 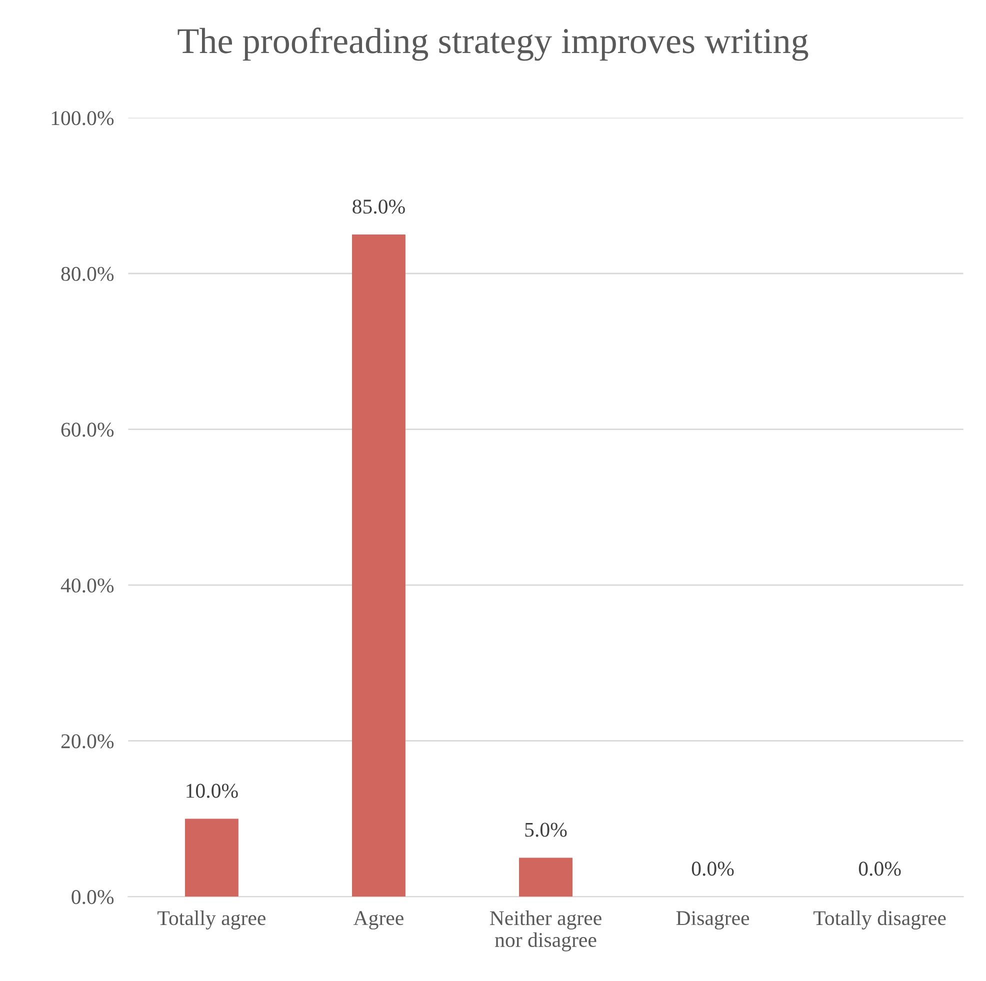 What do you see at coordinates (87, 274) in the screenshot?
I see `y-tick-label: 80.0%` at bounding box center [87, 274].